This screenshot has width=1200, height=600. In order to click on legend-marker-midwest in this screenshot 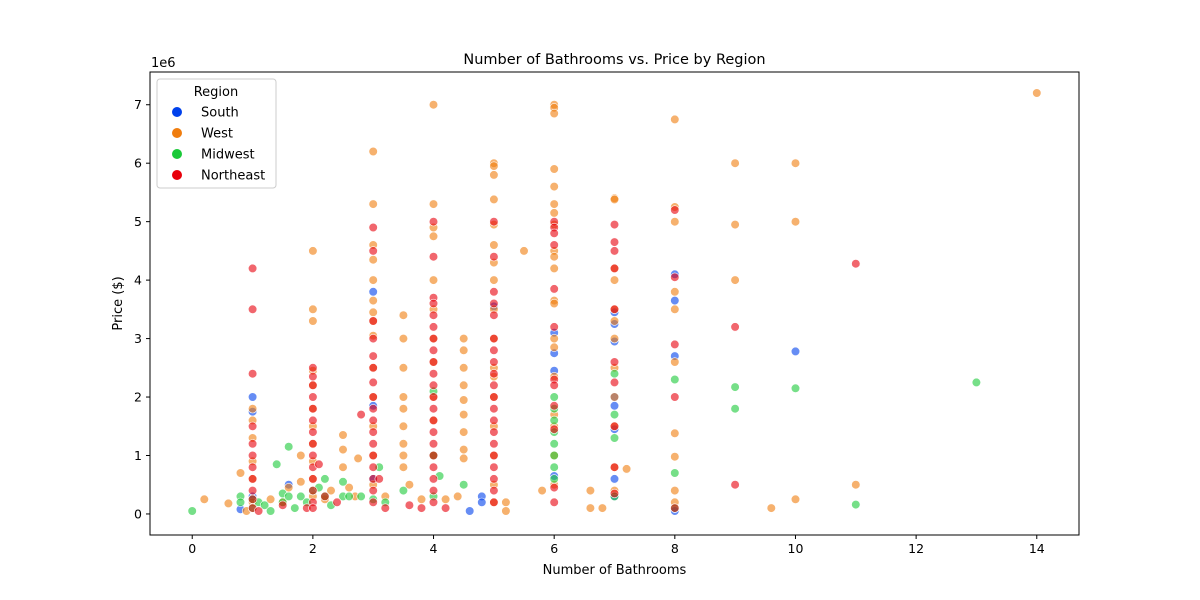, I will do `click(177, 154)`.